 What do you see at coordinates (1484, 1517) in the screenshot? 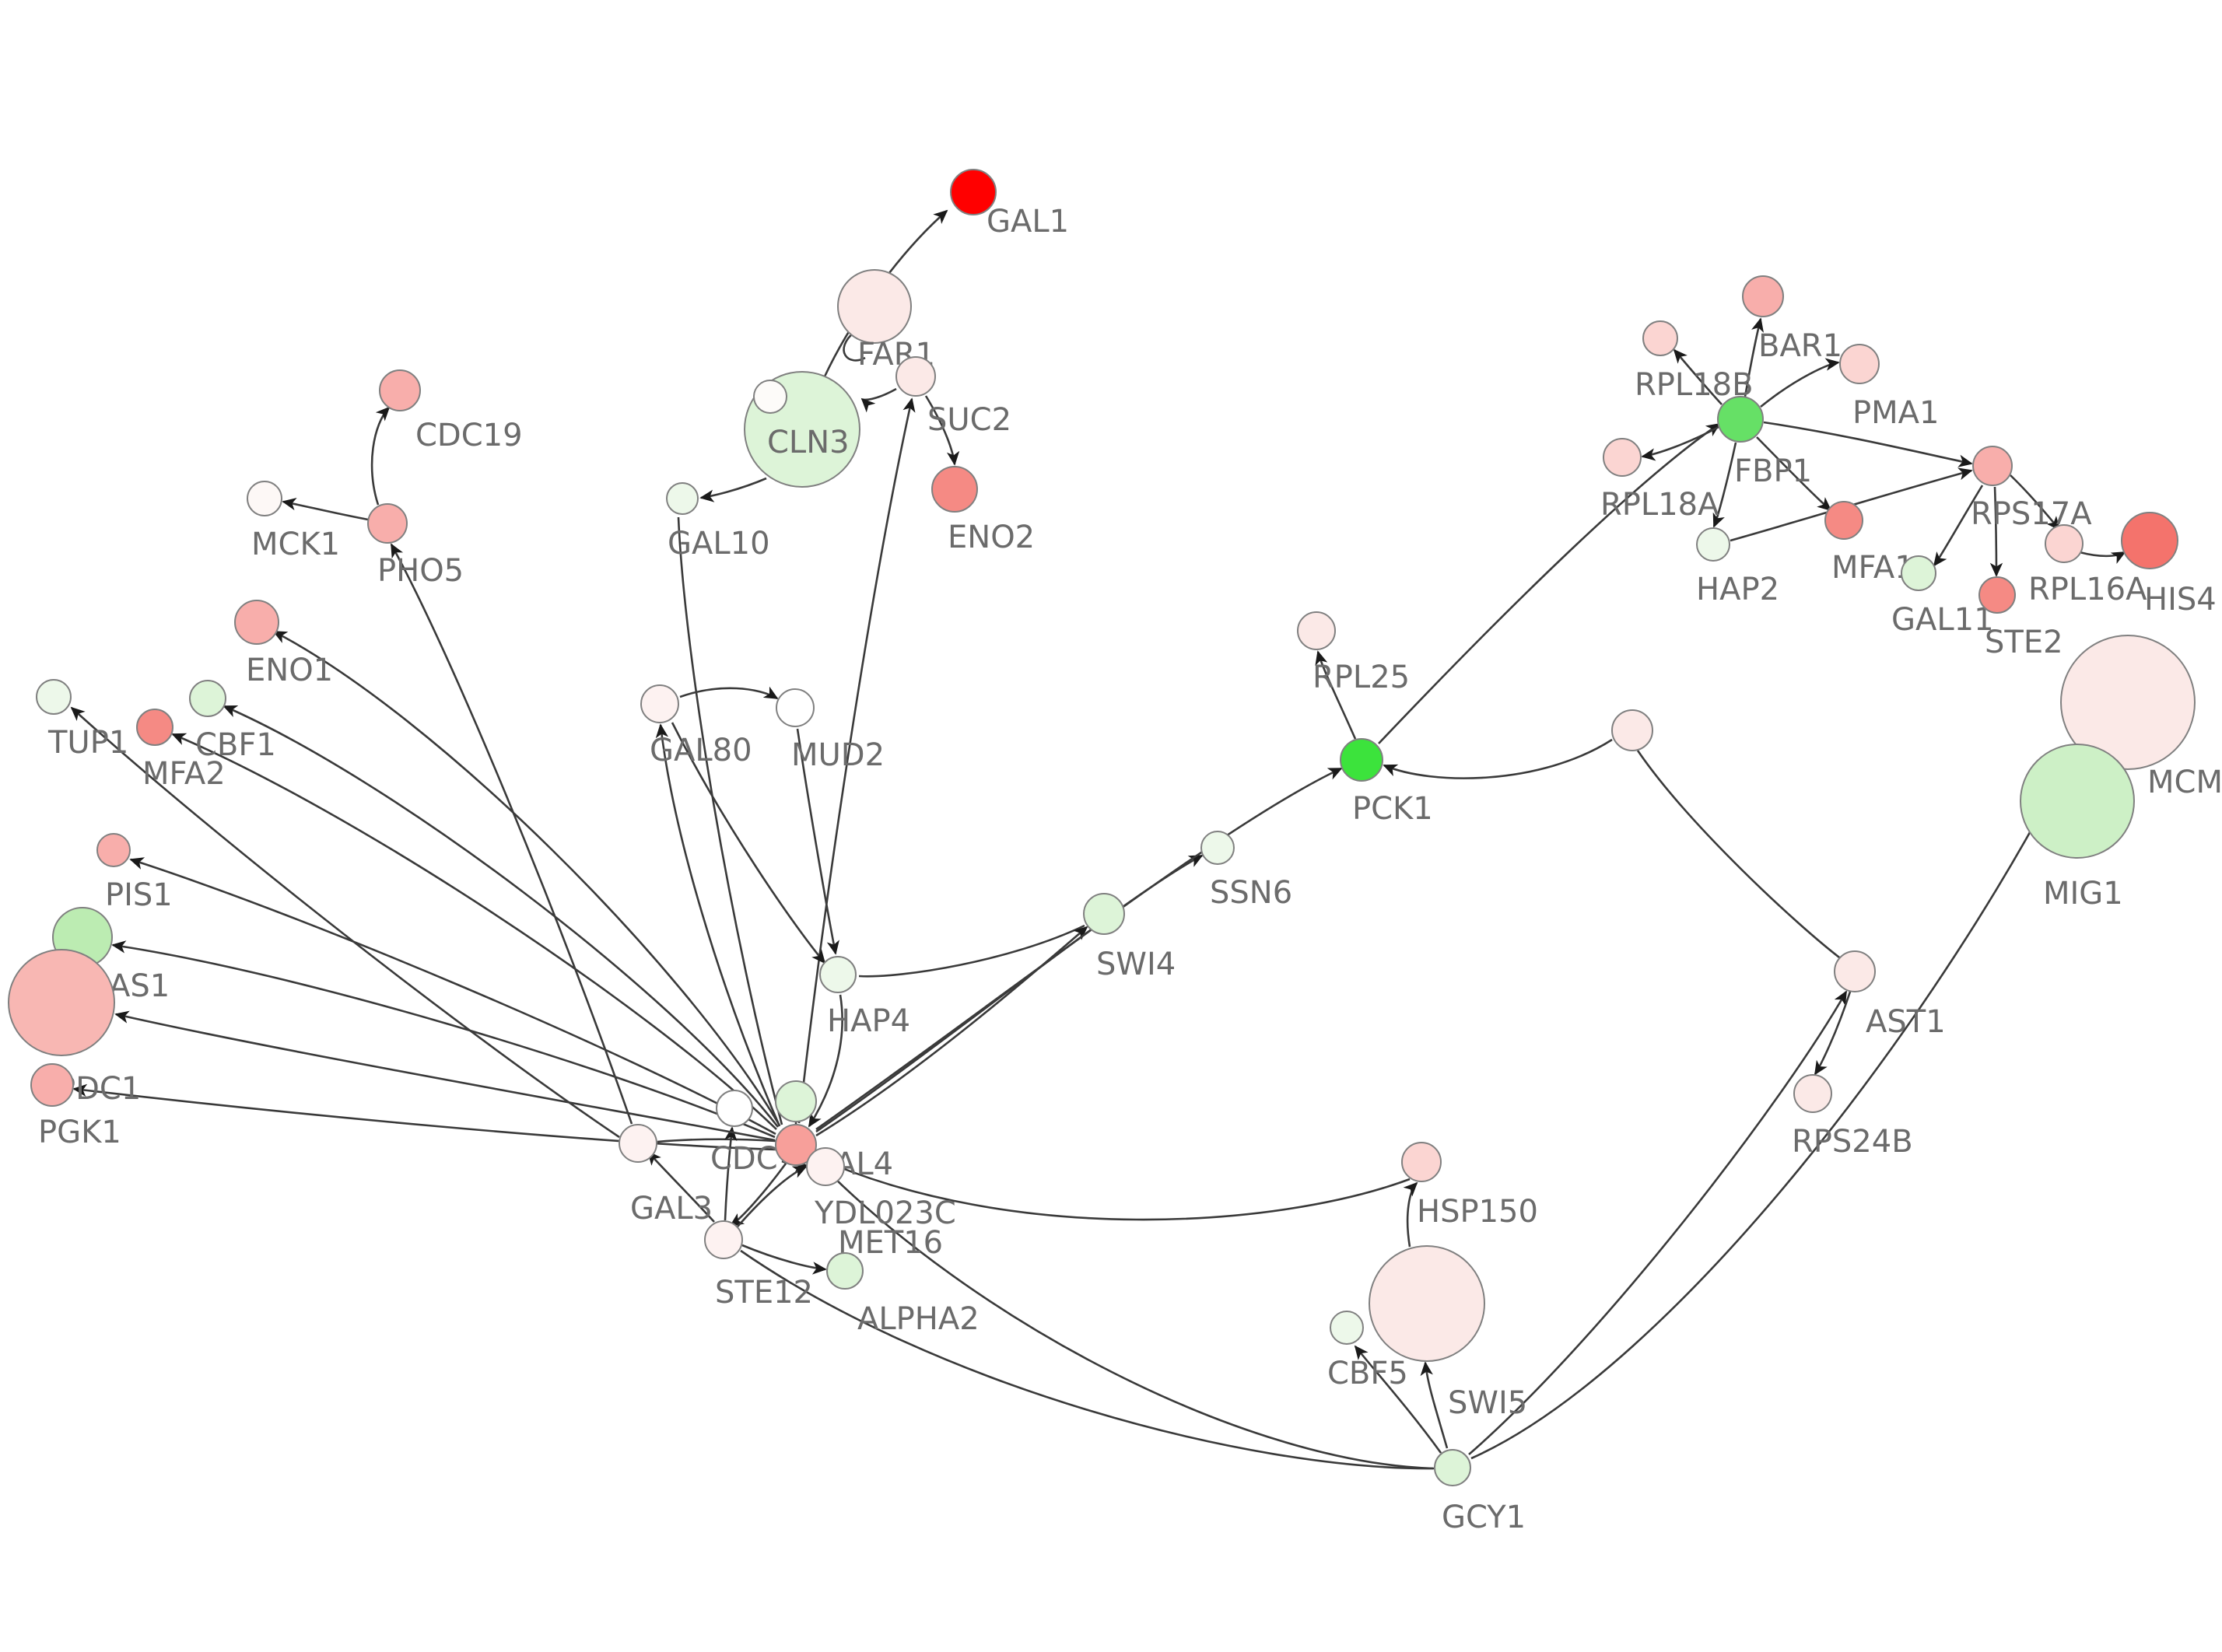
I see `node-label-gcy1: GCY1` at bounding box center [1484, 1517].